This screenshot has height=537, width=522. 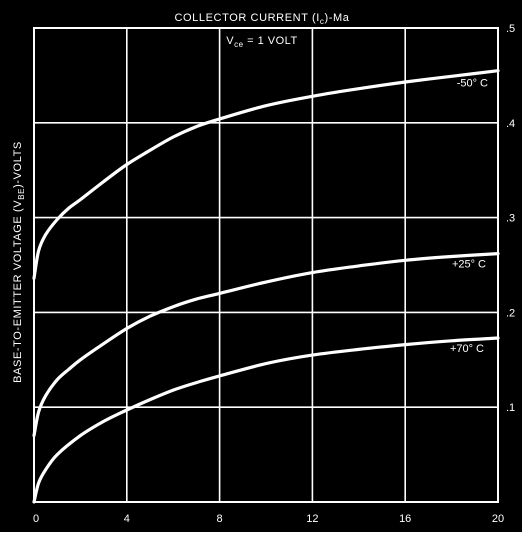 I want to click on chart-title-main: COLLECTOR CURRENT (I, so click(x=246, y=18).